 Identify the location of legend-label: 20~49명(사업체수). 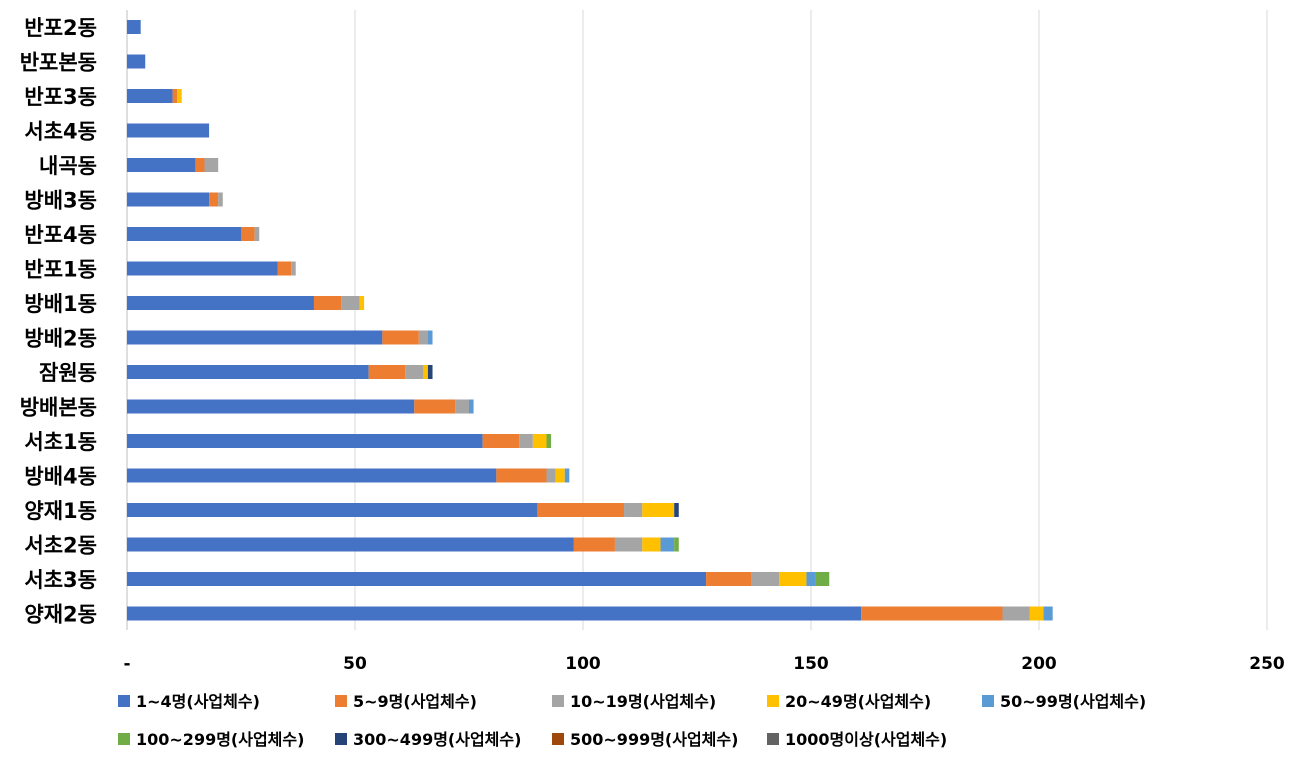
(858, 701).